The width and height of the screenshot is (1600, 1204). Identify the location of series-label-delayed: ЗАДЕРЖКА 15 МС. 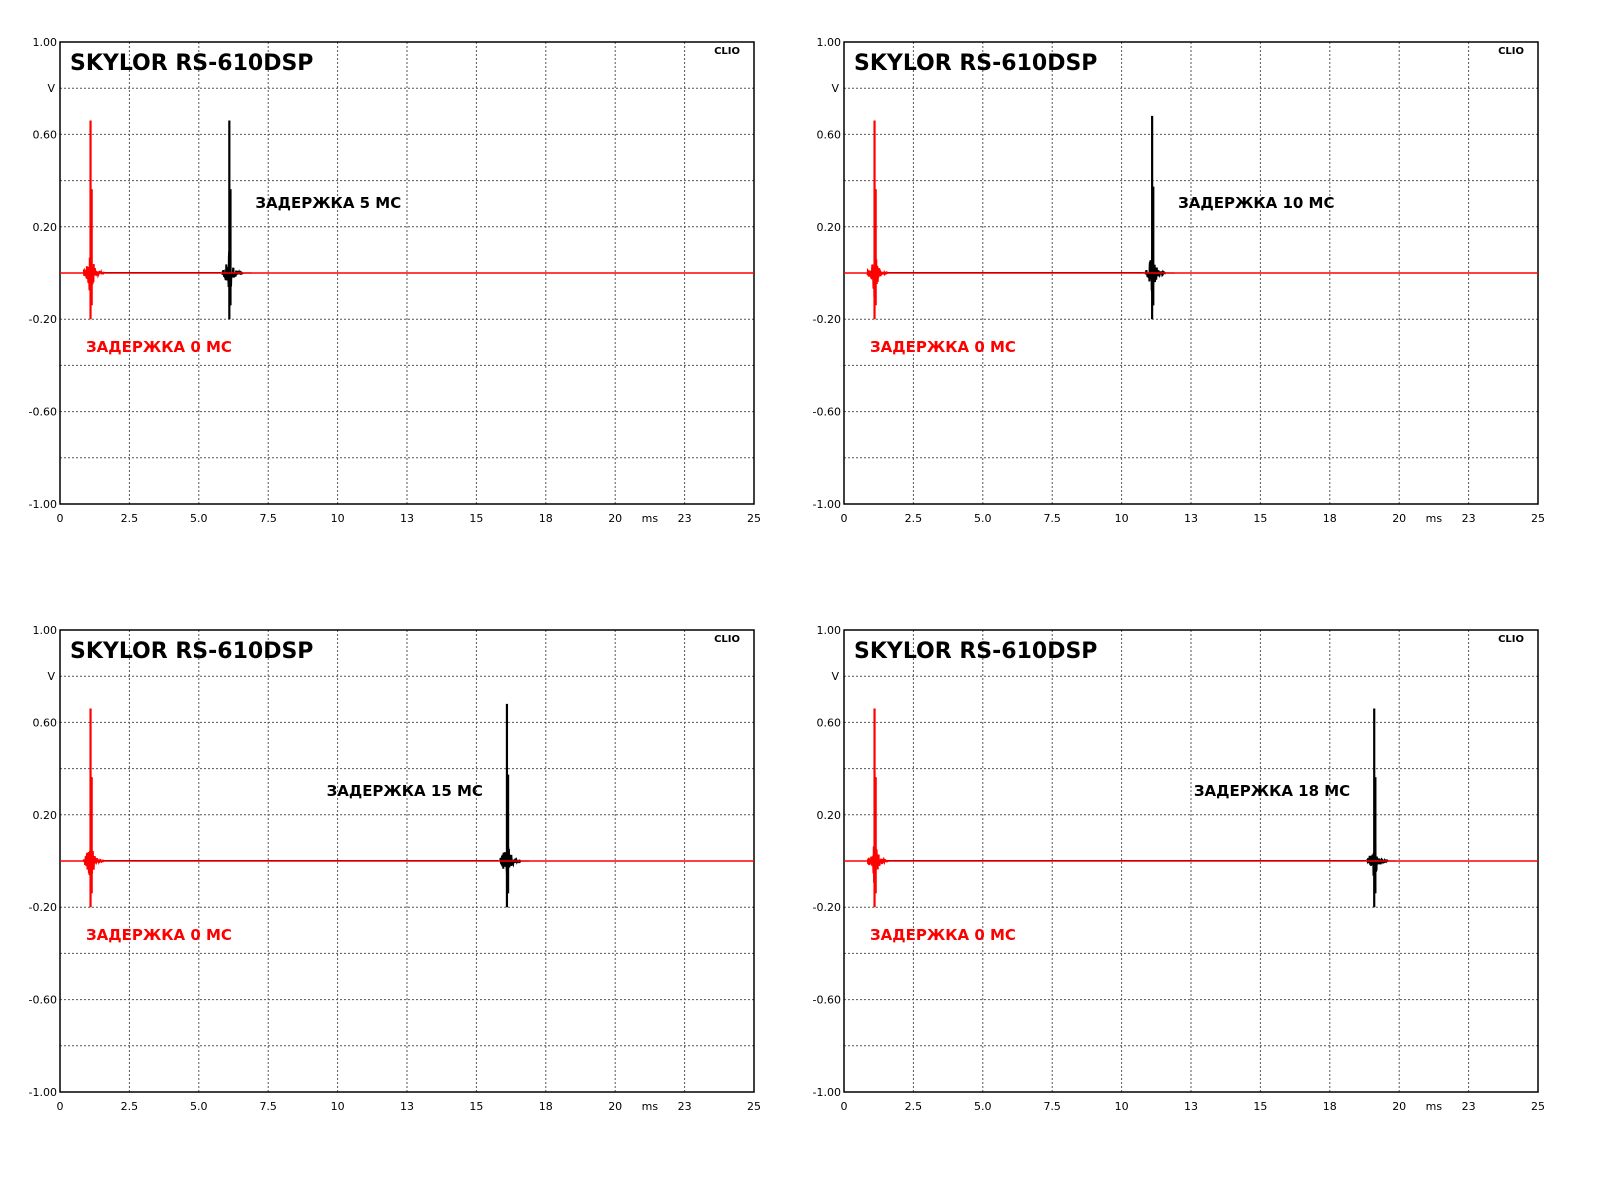
(405, 791).